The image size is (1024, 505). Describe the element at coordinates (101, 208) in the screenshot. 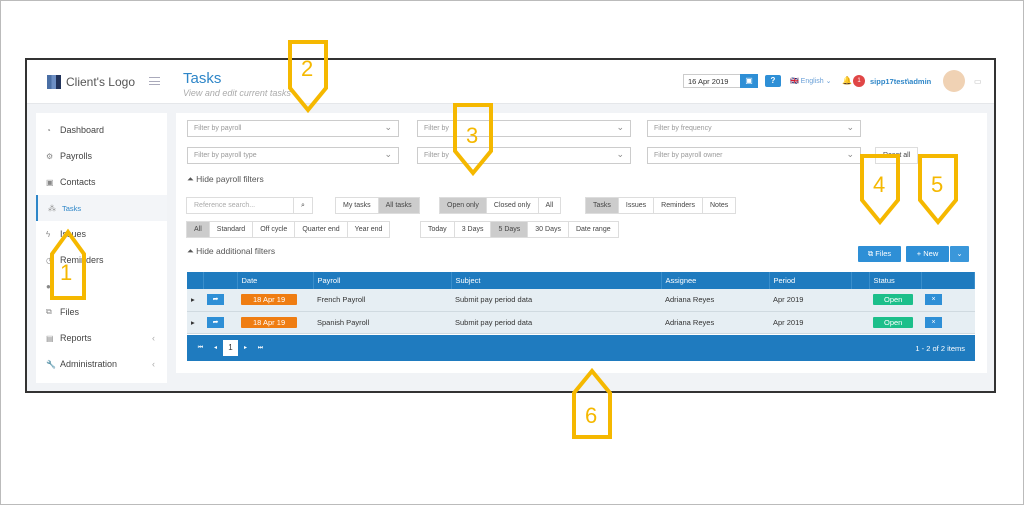

I see `sidebar-item-tasks: ⁂ Tasks` at that location.